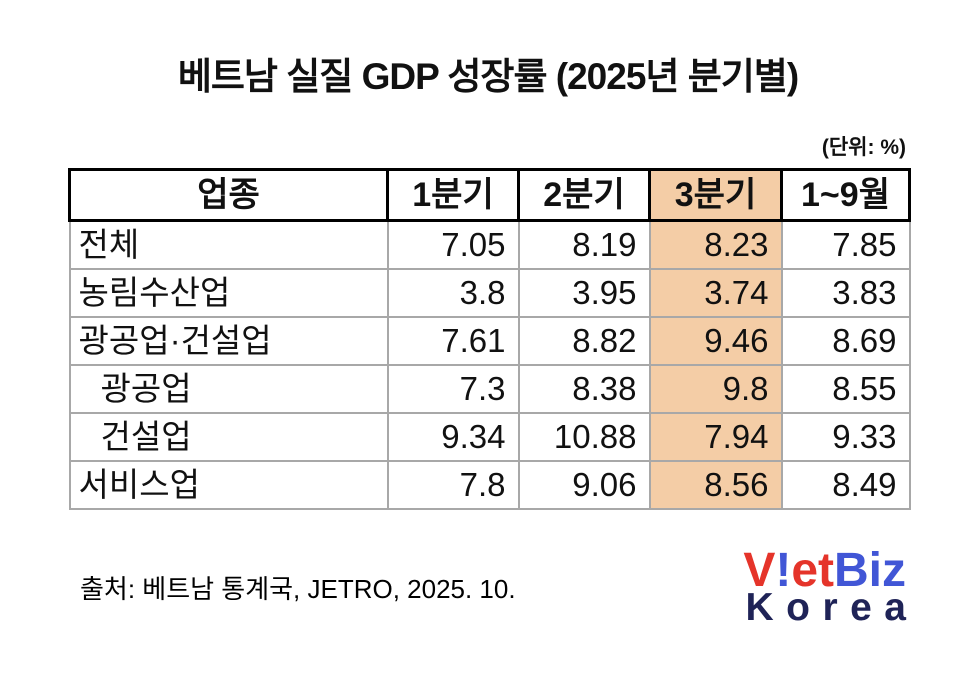 The image size is (976, 688). I want to click on value-cell: 10.88, so click(584, 436).